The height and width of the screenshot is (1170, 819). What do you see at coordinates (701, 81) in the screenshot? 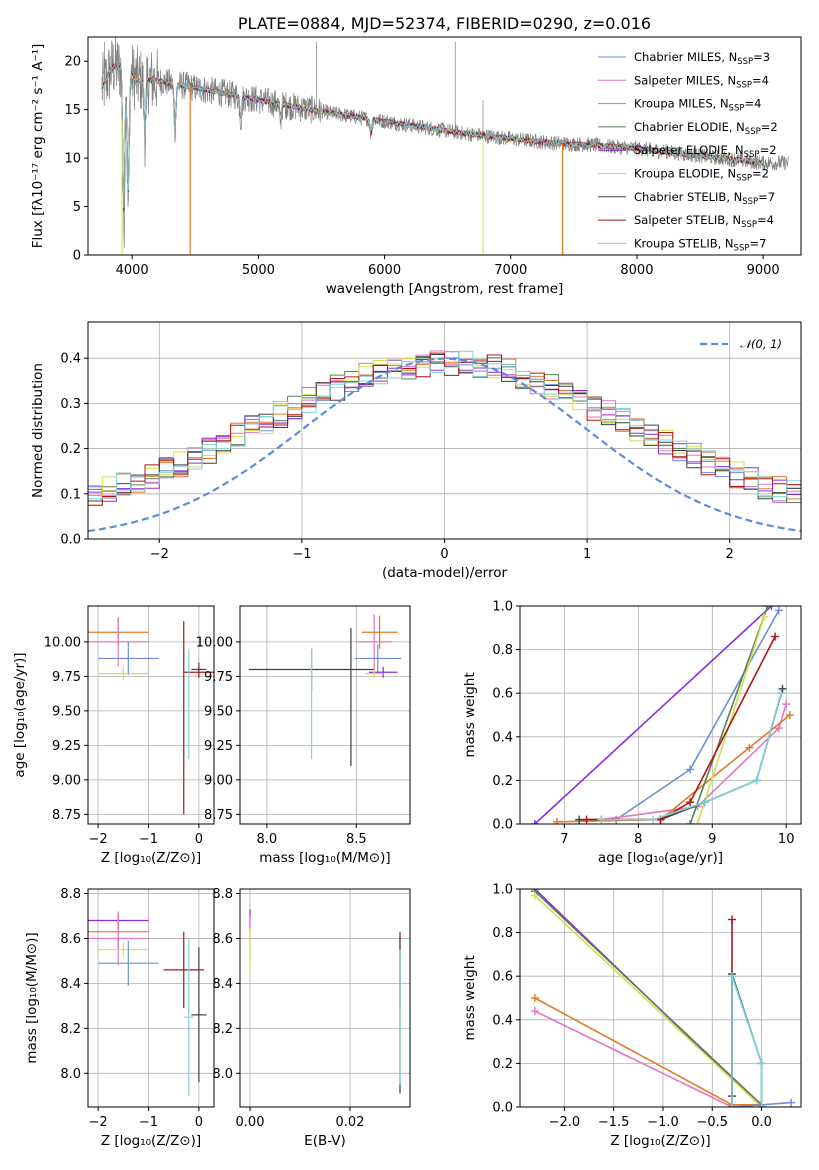
I see `legend-entry: Salpeter MILES, NSSP=4` at bounding box center [701, 81].